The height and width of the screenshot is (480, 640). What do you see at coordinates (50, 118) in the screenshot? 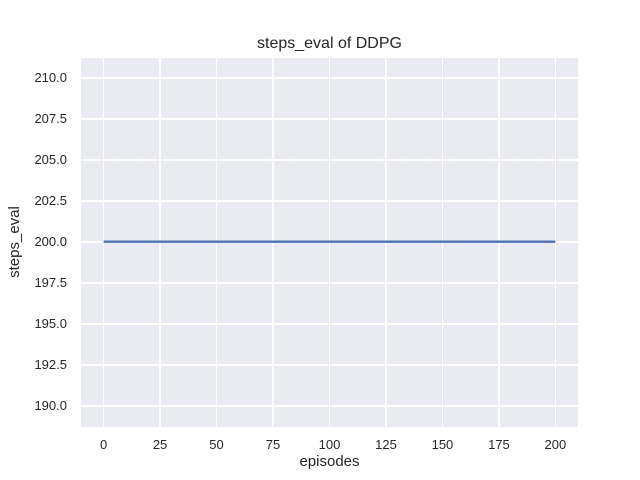
I see `y-tick-label: 207.5` at bounding box center [50, 118].